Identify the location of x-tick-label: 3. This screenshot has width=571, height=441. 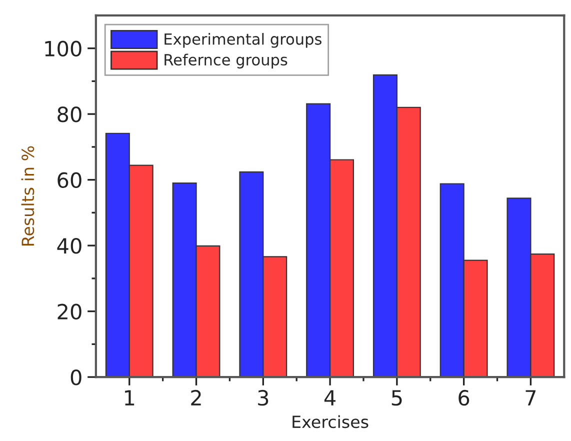
(263, 398).